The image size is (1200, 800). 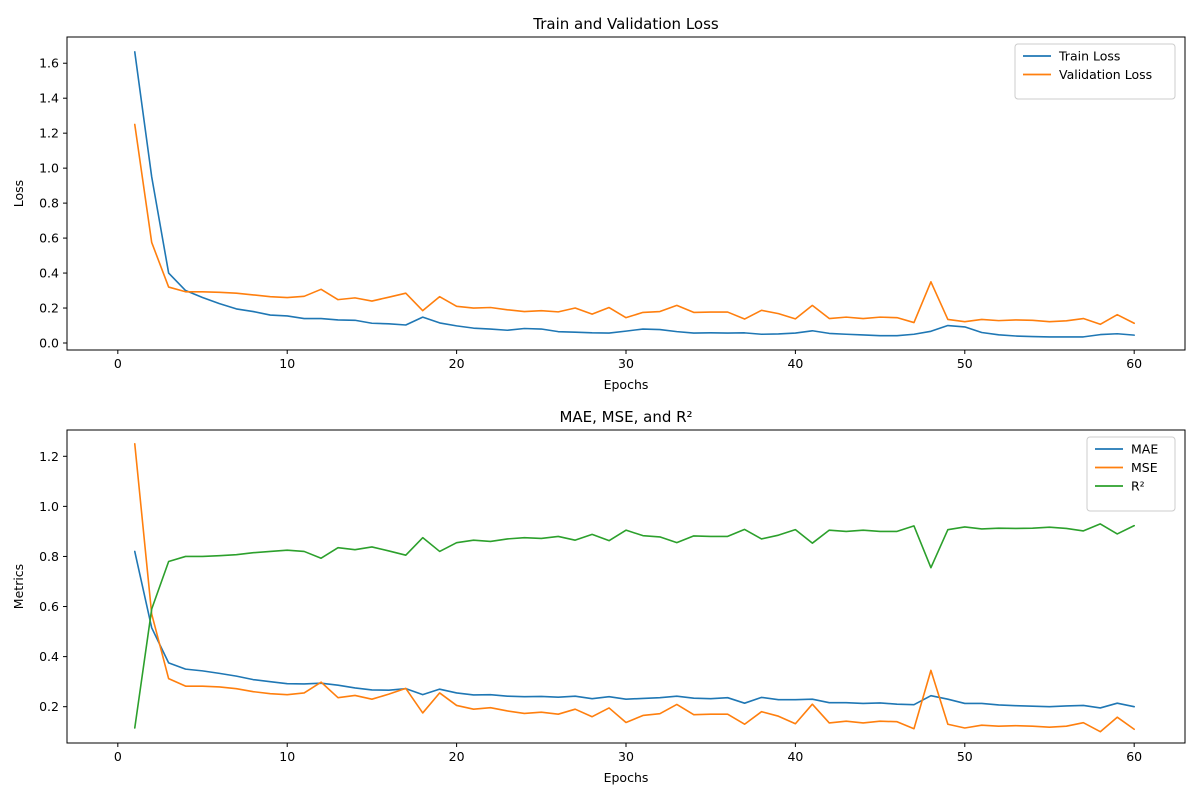 What do you see at coordinates (795, 363) in the screenshot?
I see `loss-x-tick-label: 40` at bounding box center [795, 363].